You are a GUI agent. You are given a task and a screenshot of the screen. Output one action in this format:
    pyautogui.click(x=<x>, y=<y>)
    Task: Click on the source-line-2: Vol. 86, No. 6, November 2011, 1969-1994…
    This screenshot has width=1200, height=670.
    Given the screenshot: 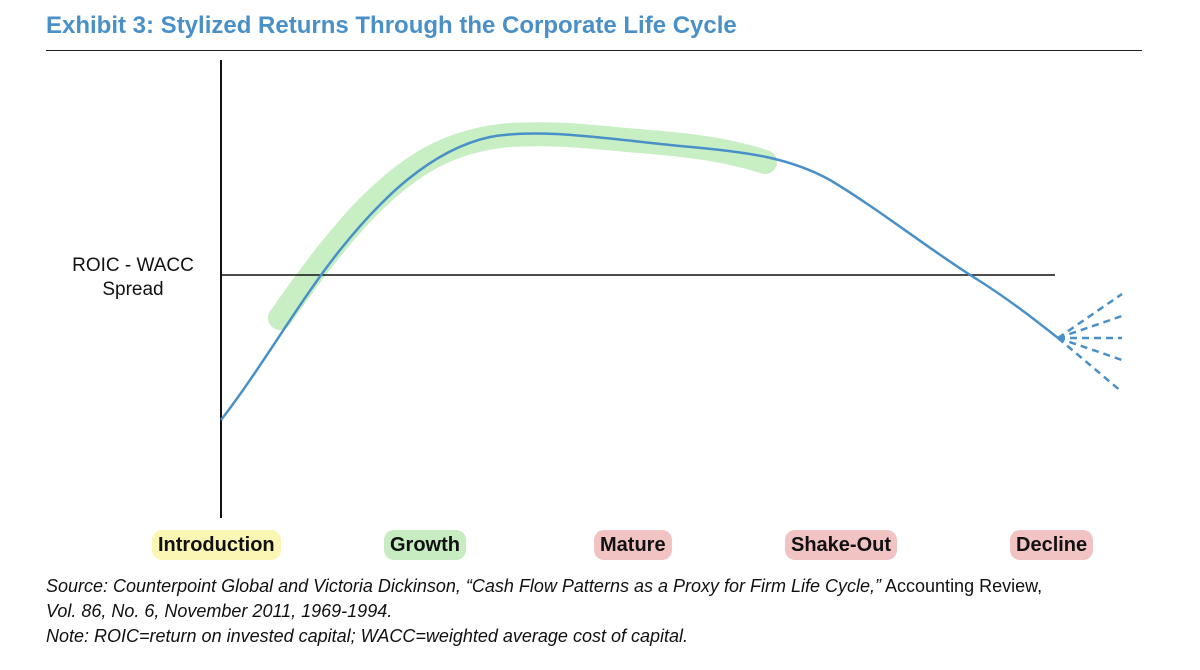 What is the action you would take?
    pyautogui.click(x=219, y=611)
    